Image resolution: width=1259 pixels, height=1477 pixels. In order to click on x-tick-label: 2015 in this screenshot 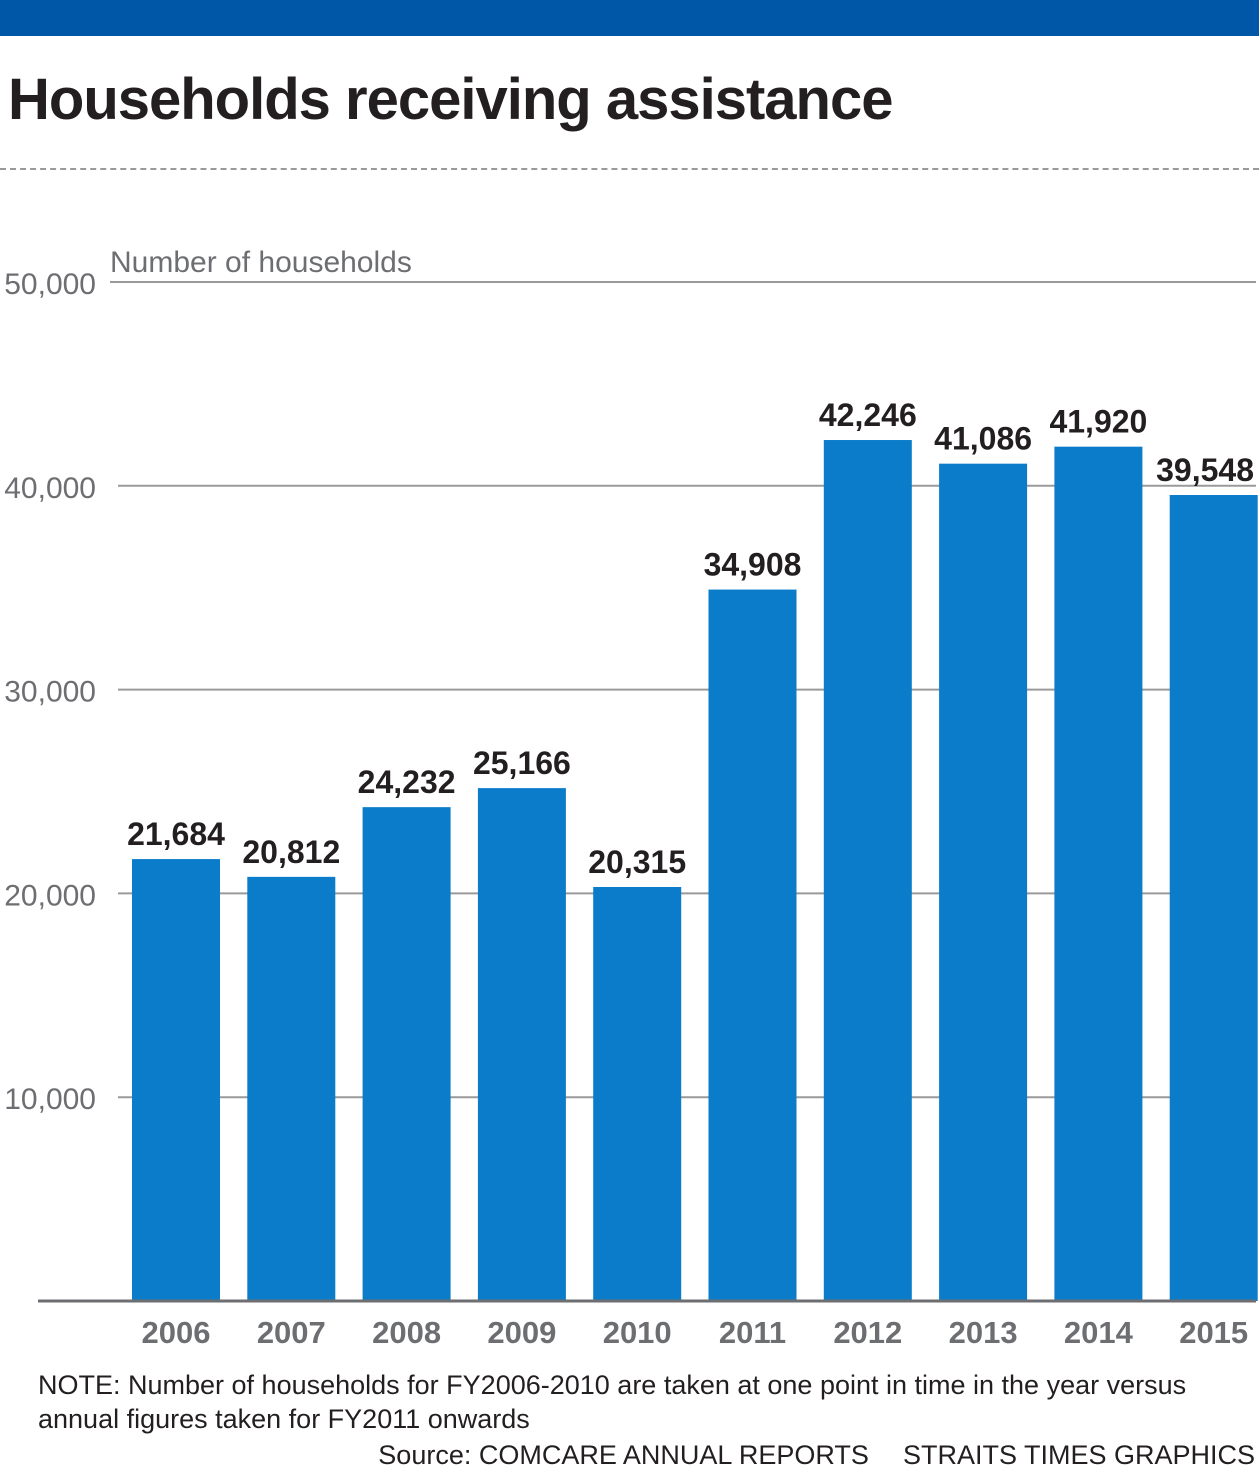, I will do `click(1213, 1332)`.